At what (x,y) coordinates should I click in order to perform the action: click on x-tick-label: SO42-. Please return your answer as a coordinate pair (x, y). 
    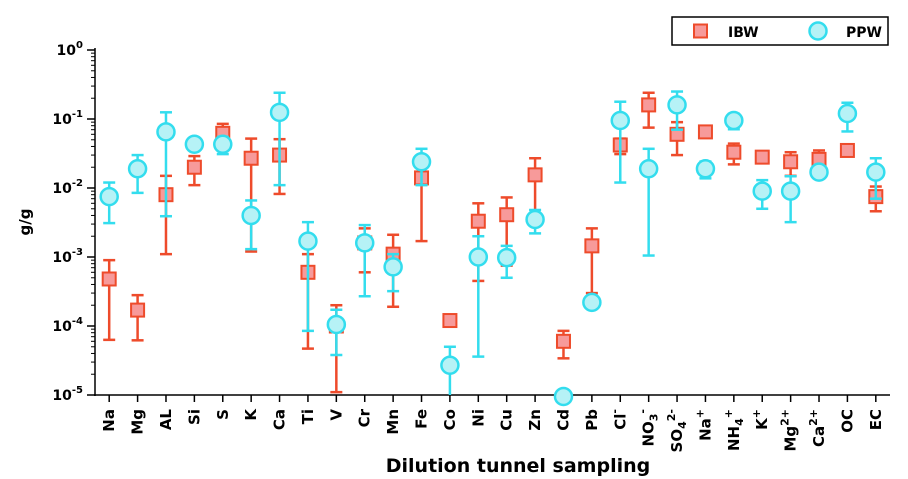
    Looking at the image, I should click on (677, 430).